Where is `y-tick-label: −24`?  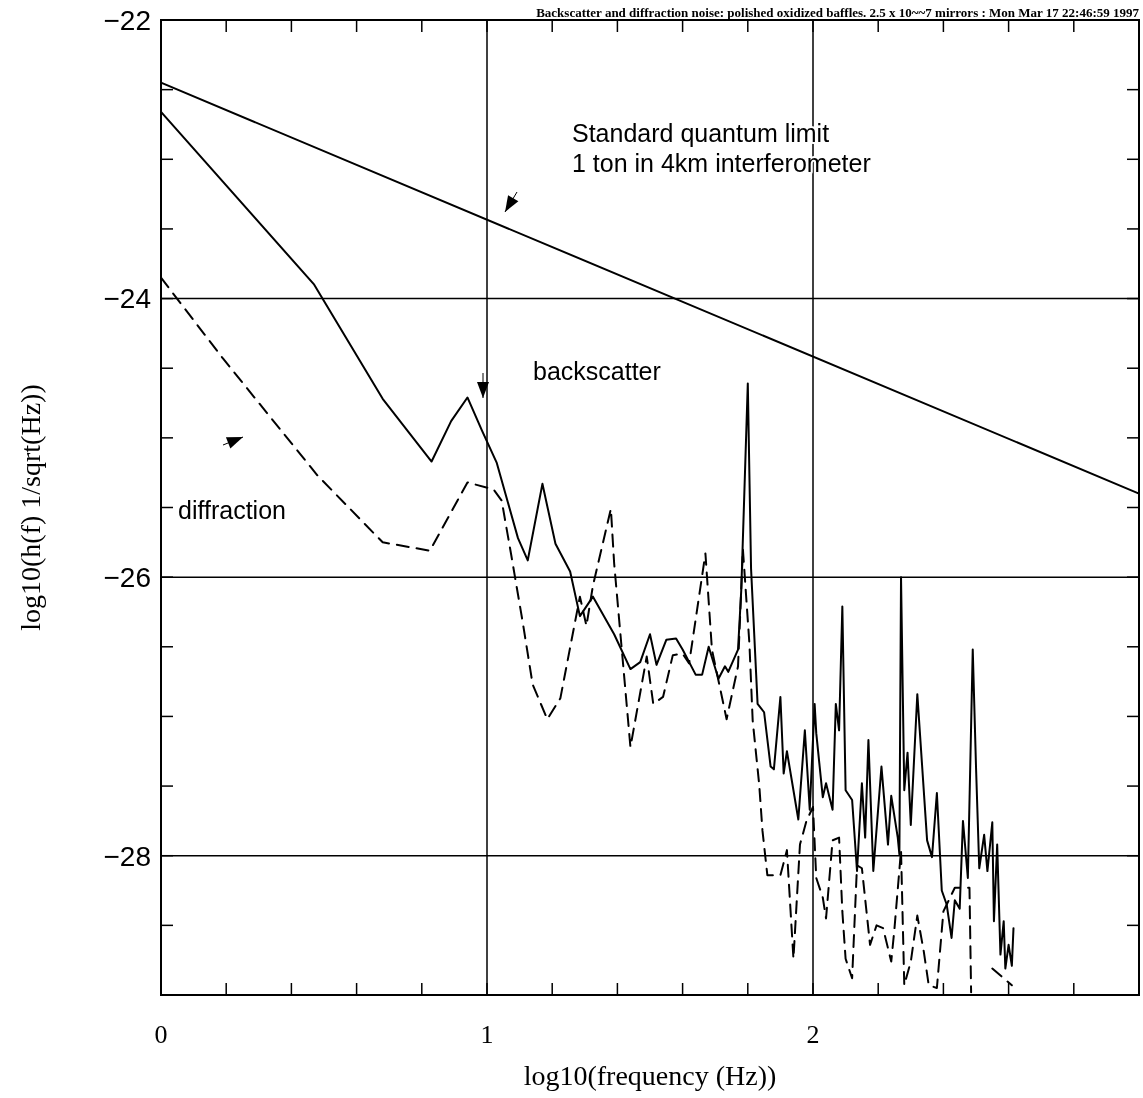 y-tick-label: −24 is located at coordinates (127, 299).